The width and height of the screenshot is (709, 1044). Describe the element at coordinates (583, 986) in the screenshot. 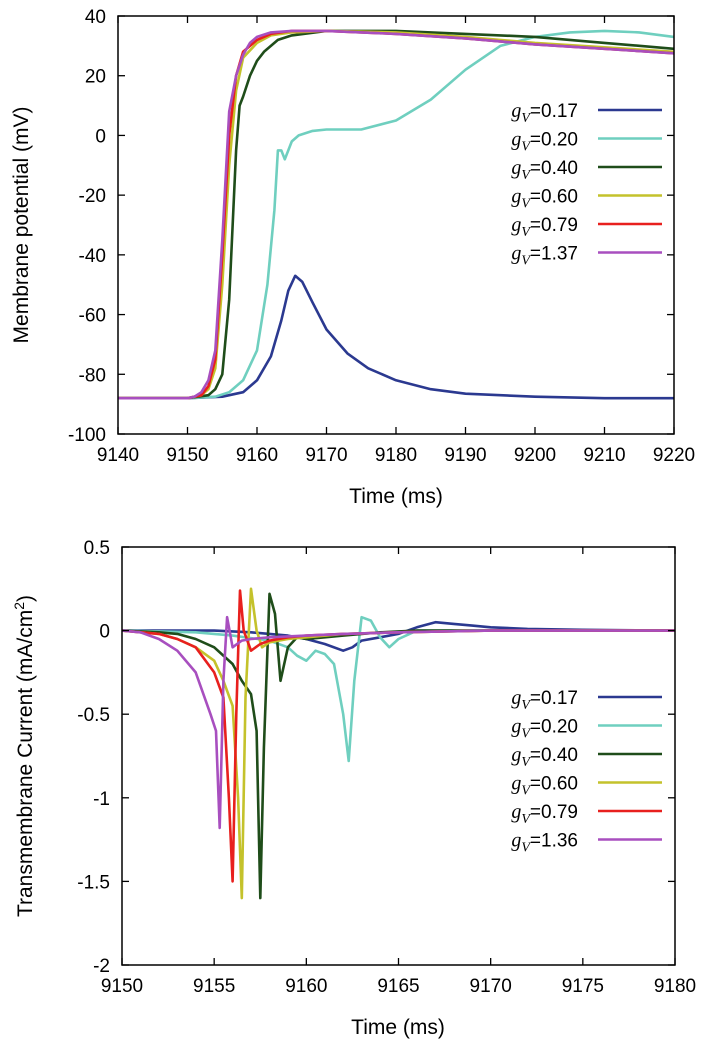

I see `x-tick-label: 9175` at that location.